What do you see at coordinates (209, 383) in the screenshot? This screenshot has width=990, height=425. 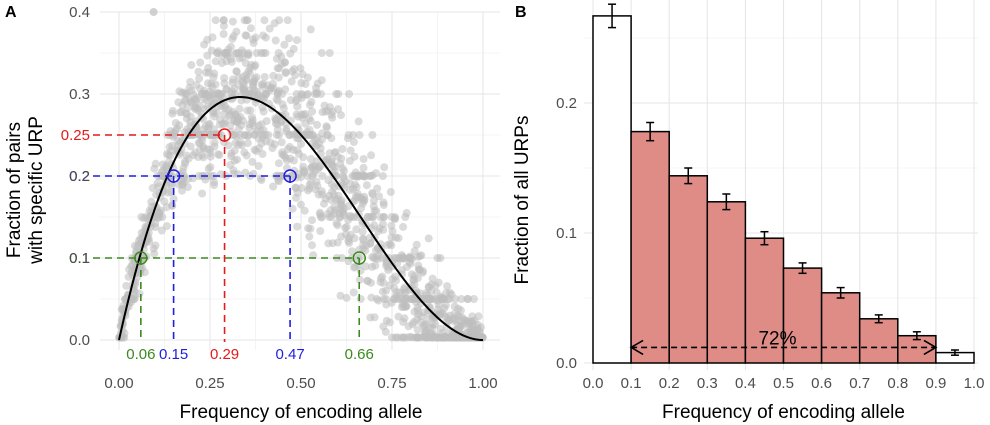 I see `x-tick-label: 0.25` at bounding box center [209, 383].